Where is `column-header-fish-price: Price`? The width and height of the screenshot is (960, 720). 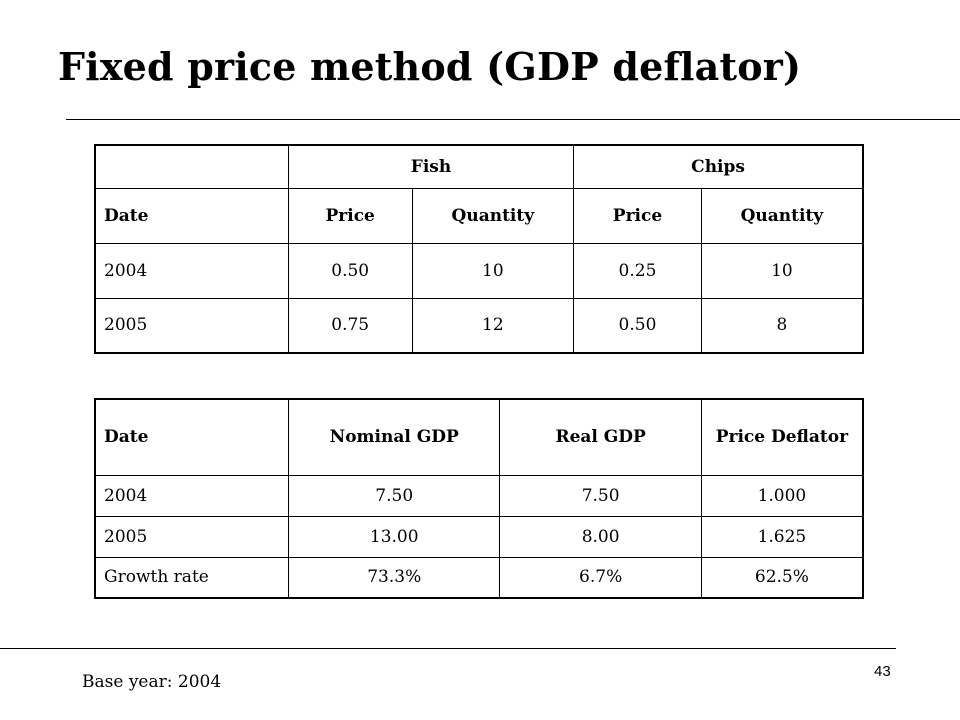
column-header-fish-price: Price is located at coordinates (350, 215).